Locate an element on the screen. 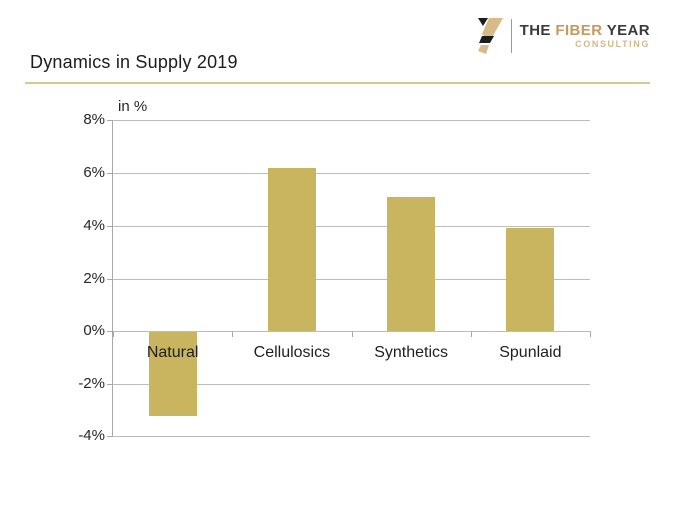 The width and height of the screenshot is (675, 506). y-axis-label: 0% is located at coordinates (94, 331).